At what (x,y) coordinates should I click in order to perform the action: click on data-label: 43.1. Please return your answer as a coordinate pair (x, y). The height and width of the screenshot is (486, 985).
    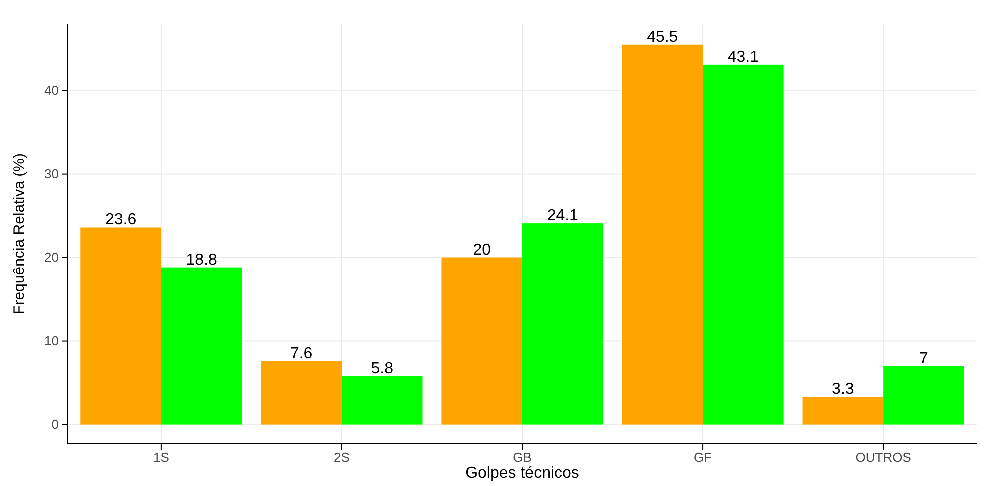
    Looking at the image, I should click on (744, 57).